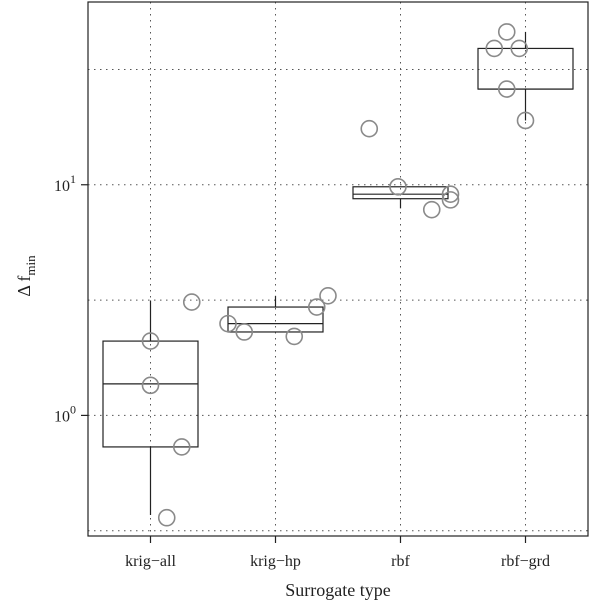  I want to click on y-tick-exponent: 1, so click(73, 179).